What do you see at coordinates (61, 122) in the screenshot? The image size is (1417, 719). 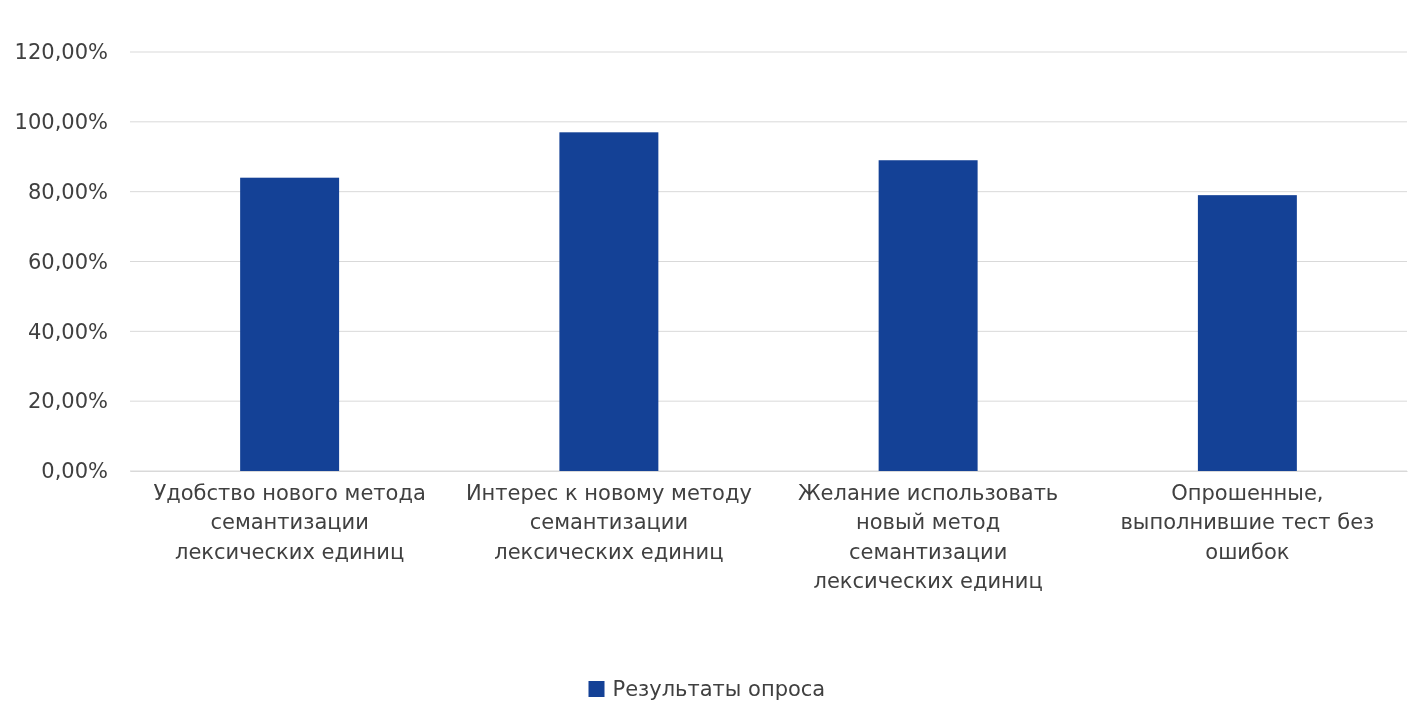 I see `y-tick-label: 100,00%` at bounding box center [61, 122].